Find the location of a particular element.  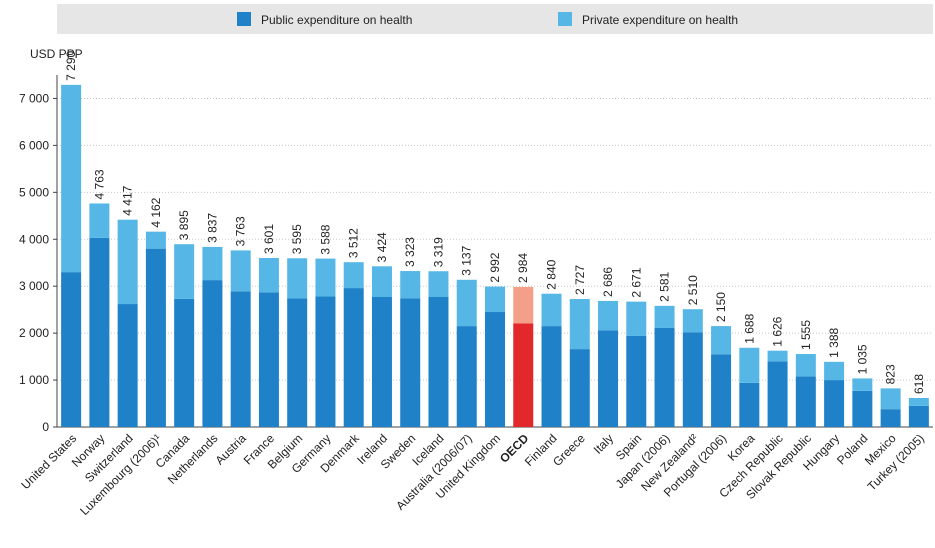

total-label: 4 162 is located at coordinates (156, 212).